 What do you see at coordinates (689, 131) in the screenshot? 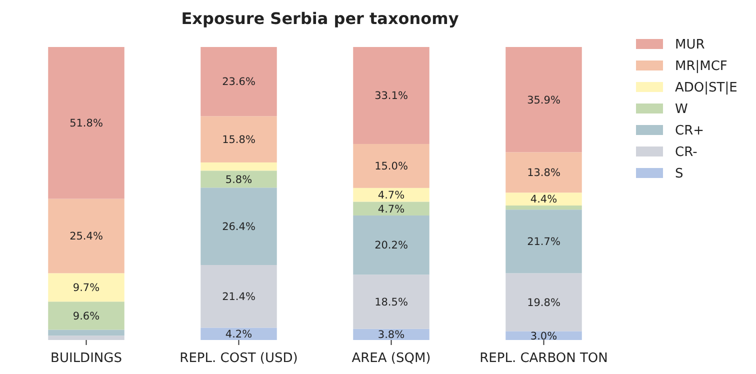
I see `legend-label: CR+` at bounding box center [689, 131].